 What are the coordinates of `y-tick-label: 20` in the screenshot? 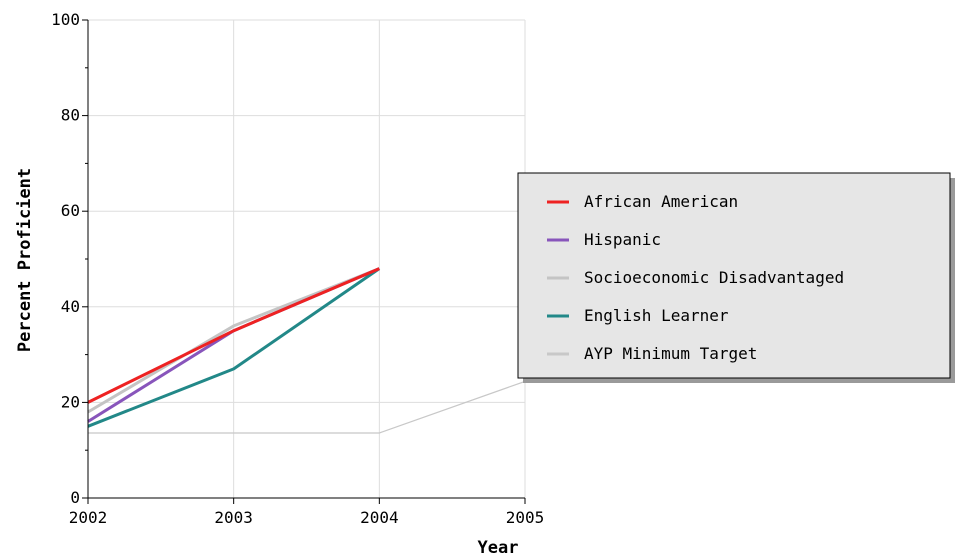 It's located at (70, 401).